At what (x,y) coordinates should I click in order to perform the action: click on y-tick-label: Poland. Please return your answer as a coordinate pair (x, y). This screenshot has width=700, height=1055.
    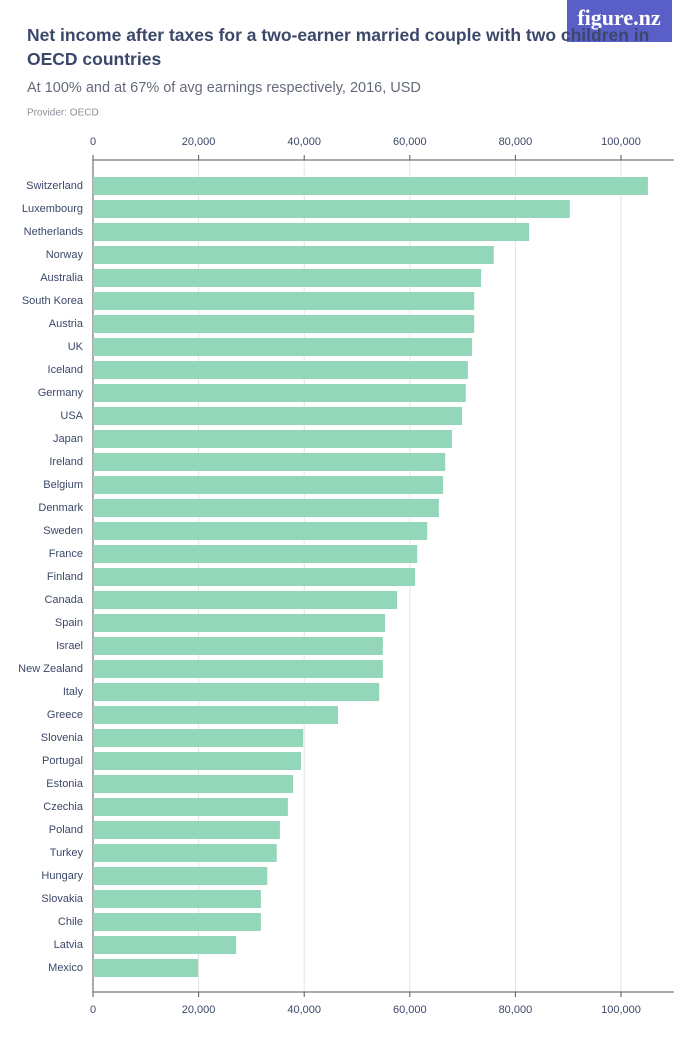
    Looking at the image, I should click on (66, 830).